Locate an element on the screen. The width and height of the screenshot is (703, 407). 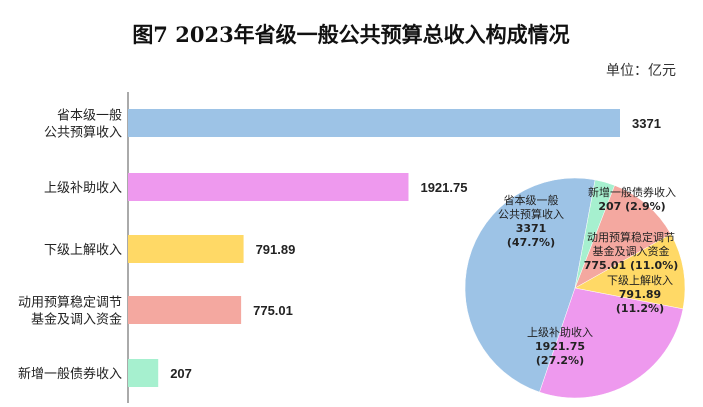
category-label: 新增一般债券收入 is located at coordinates (70, 374).